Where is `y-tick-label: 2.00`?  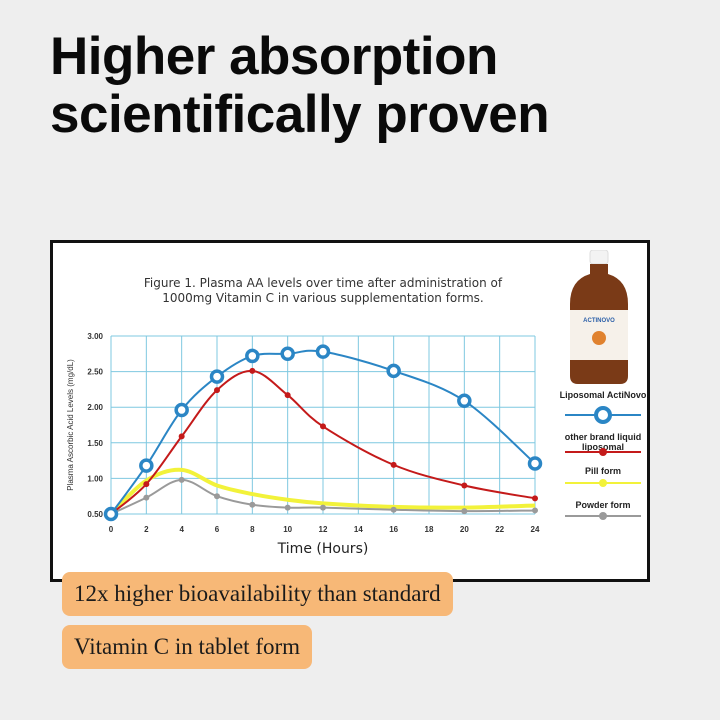 y-tick-label: 2.00 is located at coordinates (95, 407).